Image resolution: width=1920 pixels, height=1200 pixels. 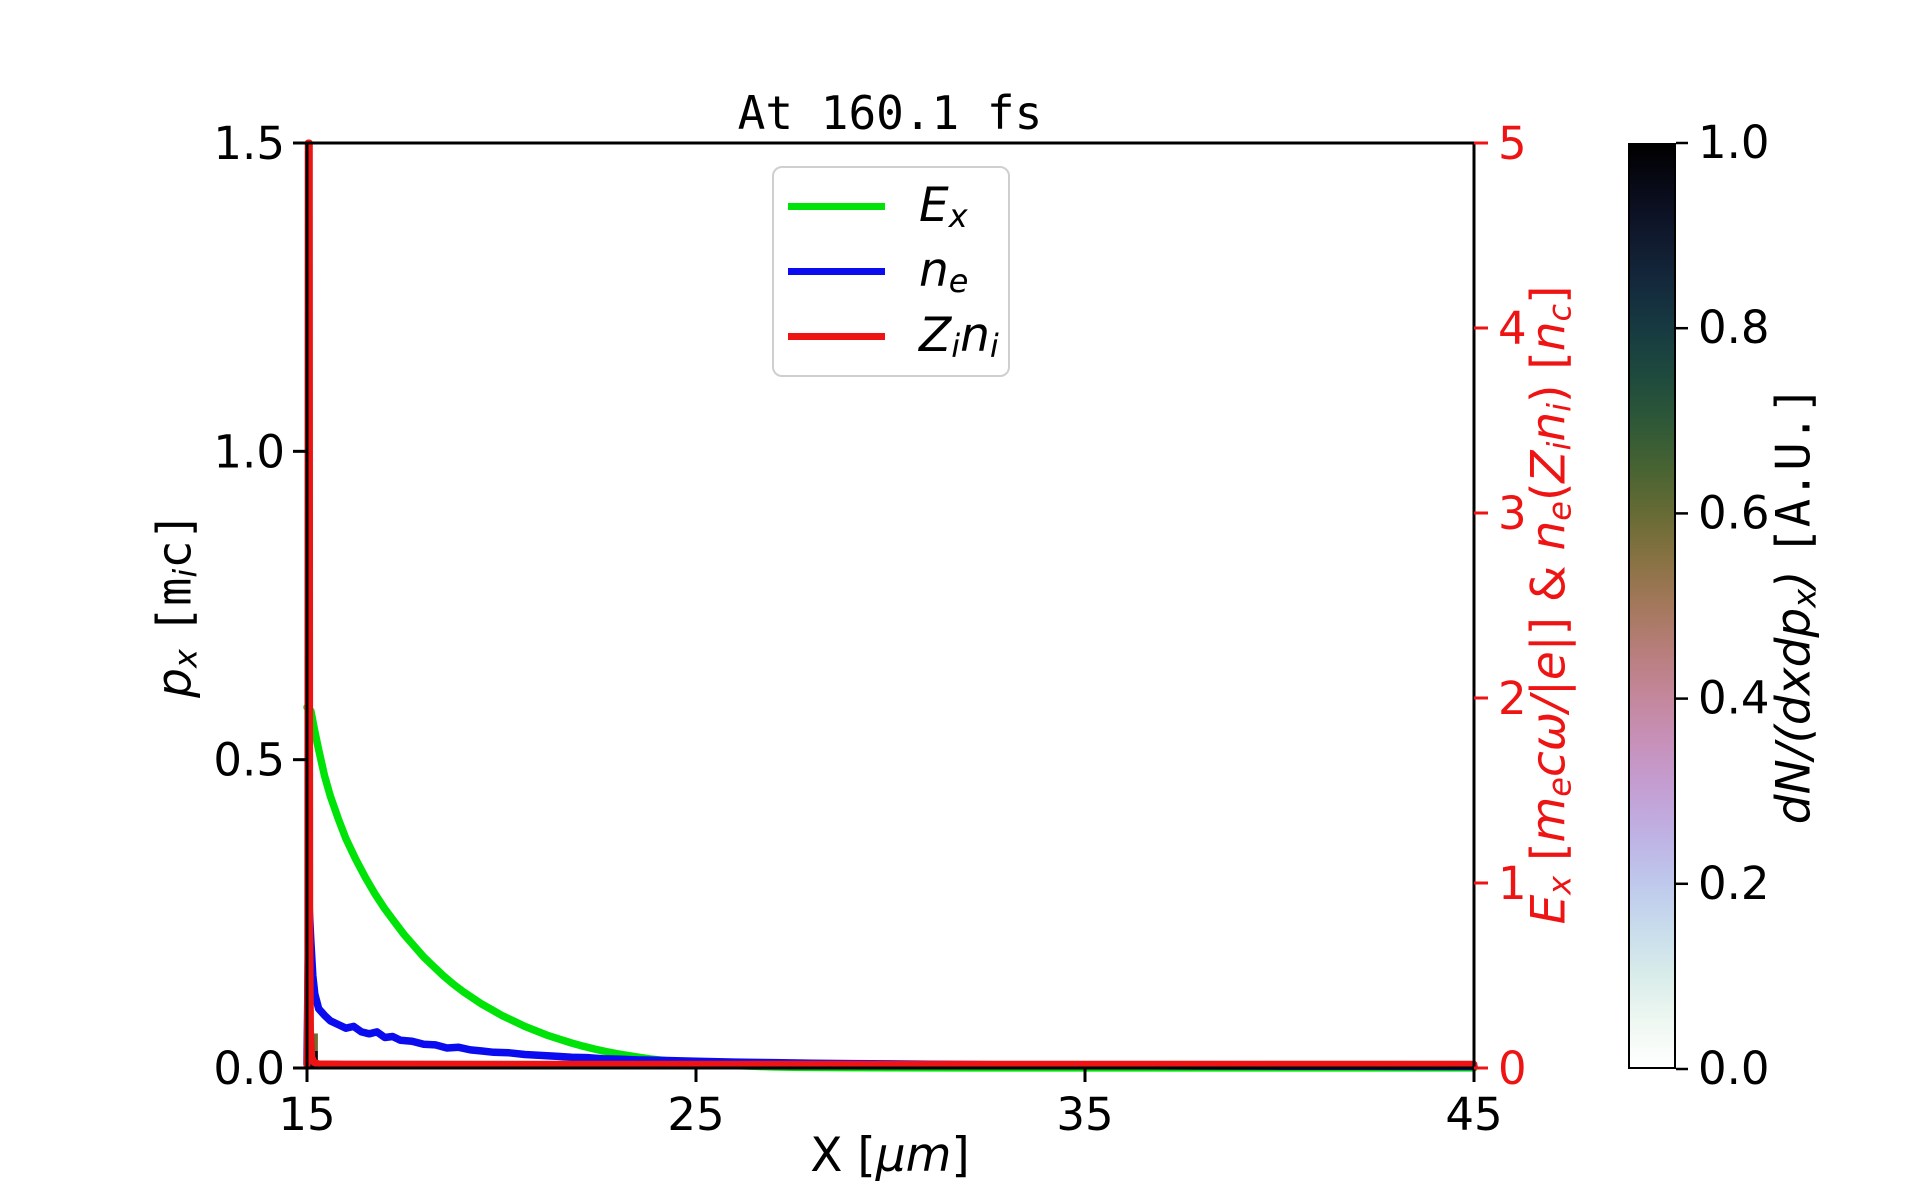 I want to click on label-segment: (, so click(x=1549, y=492).